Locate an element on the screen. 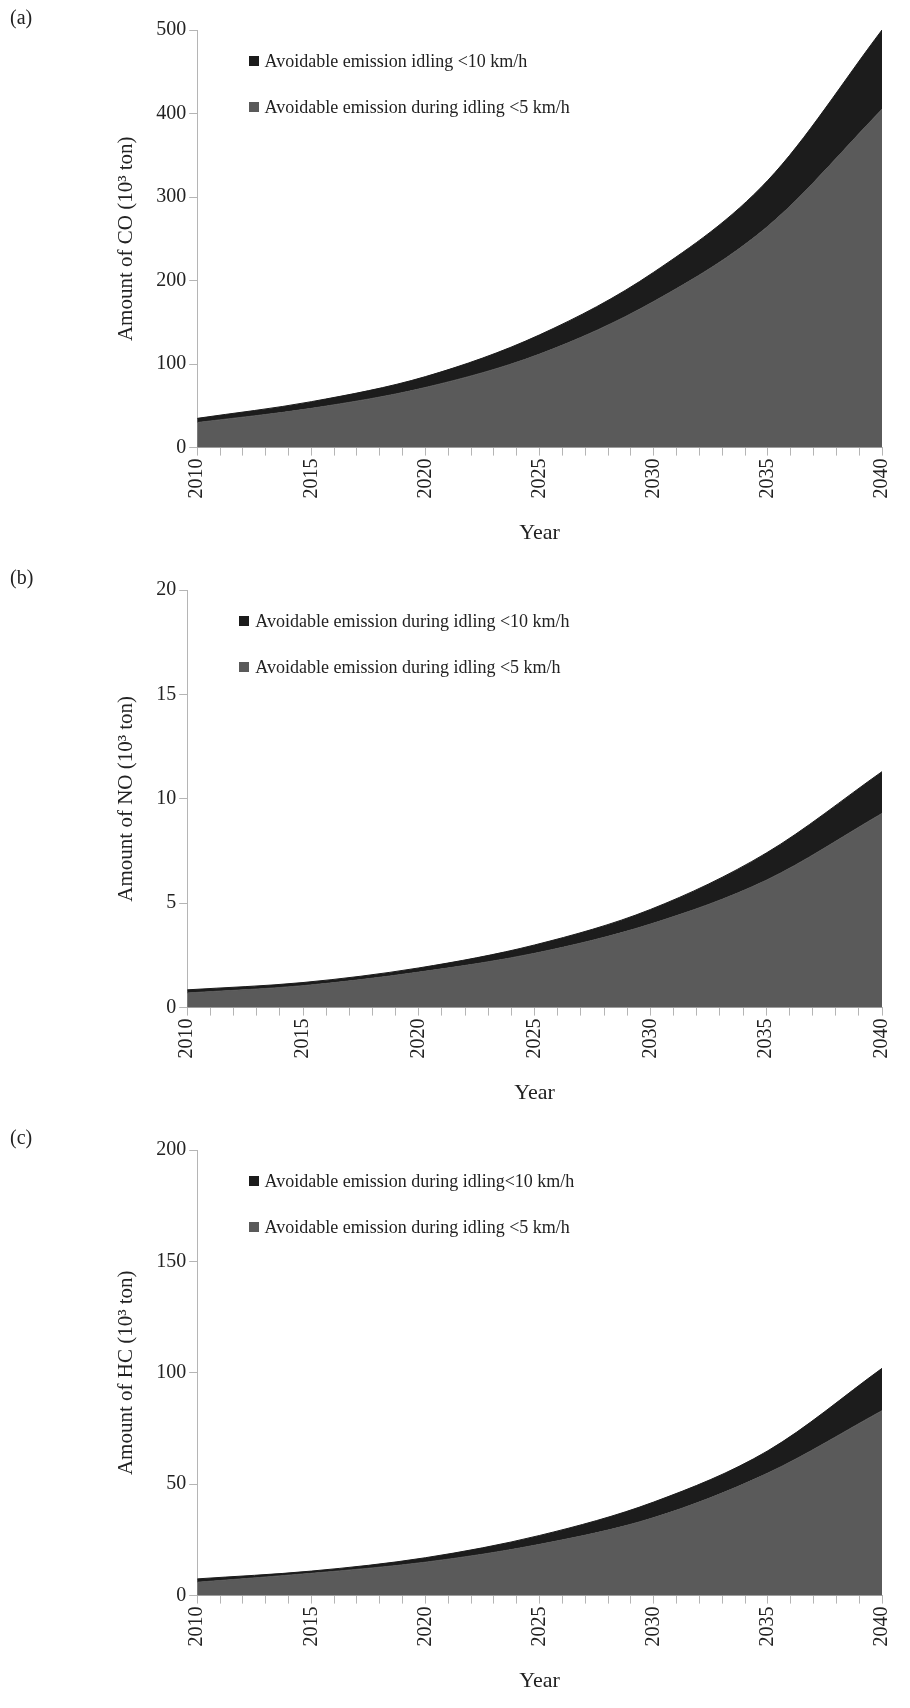  text: (b) is located at coordinates (22, 577).